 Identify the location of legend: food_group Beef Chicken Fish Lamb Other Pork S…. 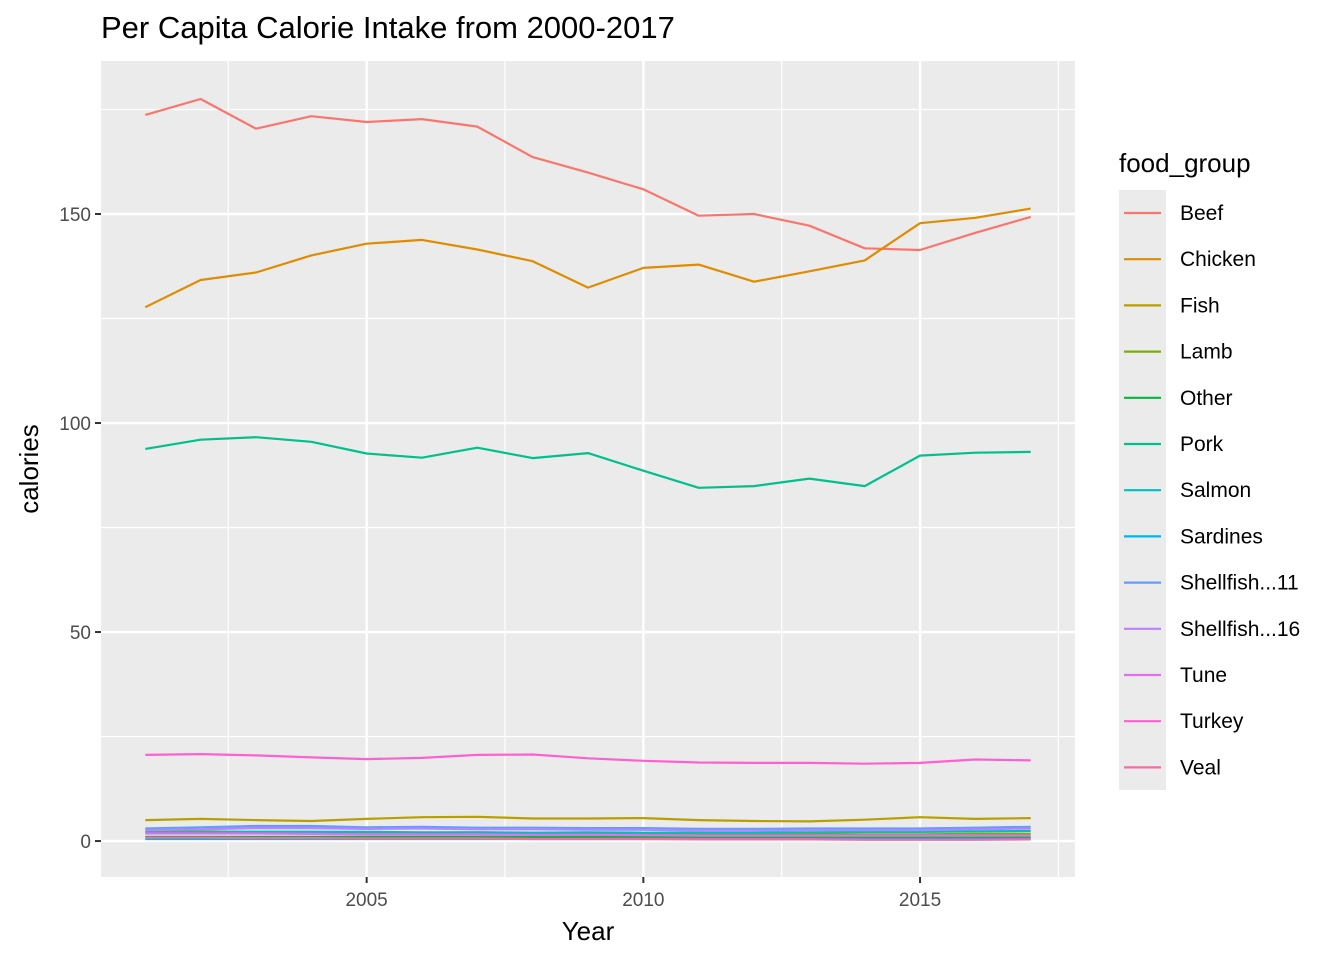
(1209, 469).